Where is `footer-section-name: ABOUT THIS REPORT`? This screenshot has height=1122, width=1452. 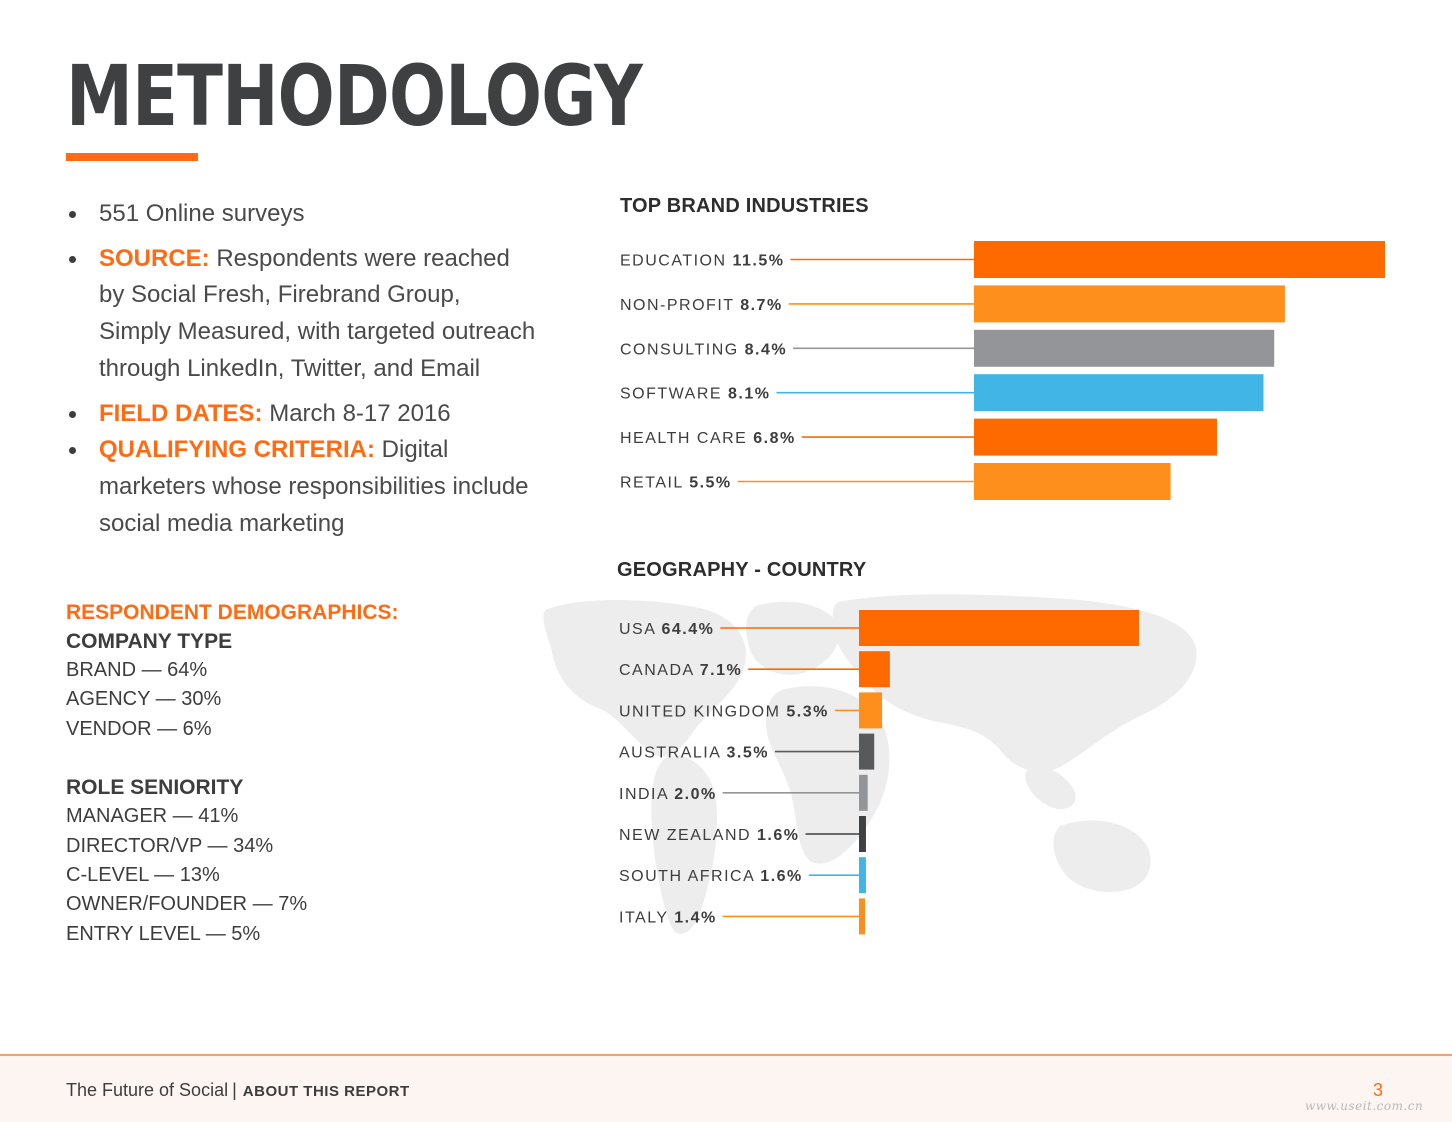 footer-section-name: ABOUT THIS REPORT is located at coordinates (326, 1091).